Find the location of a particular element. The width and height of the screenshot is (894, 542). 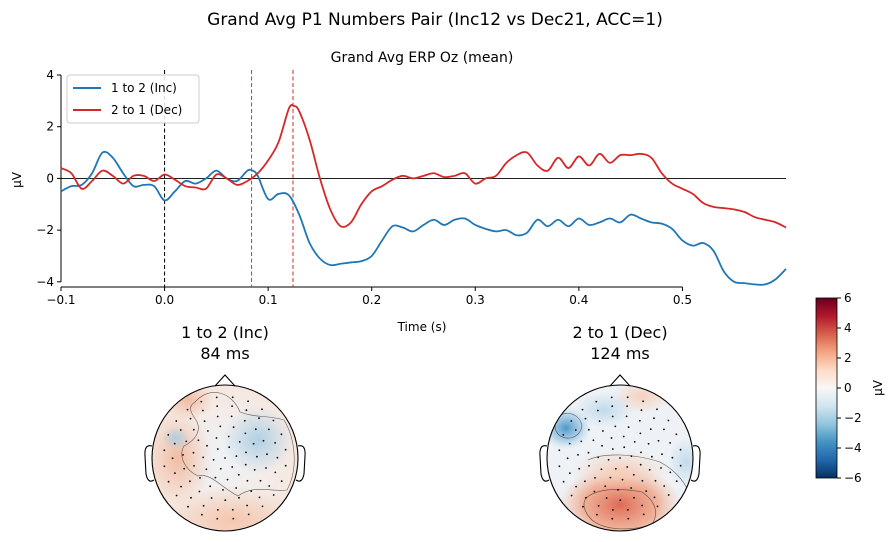

colorbar-ticks: −6 −4 −2 0 2 4 6 is located at coordinates (849, 388).